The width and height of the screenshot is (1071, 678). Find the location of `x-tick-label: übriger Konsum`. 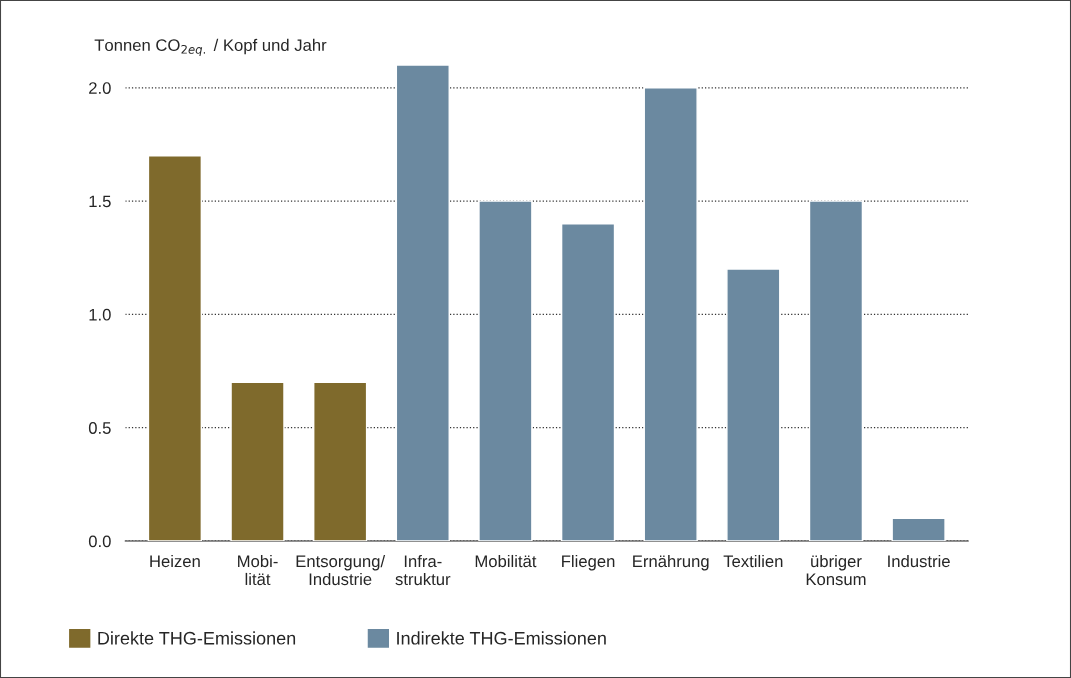

x-tick-label: übriger Konsum is located at coordinates (836, 570).